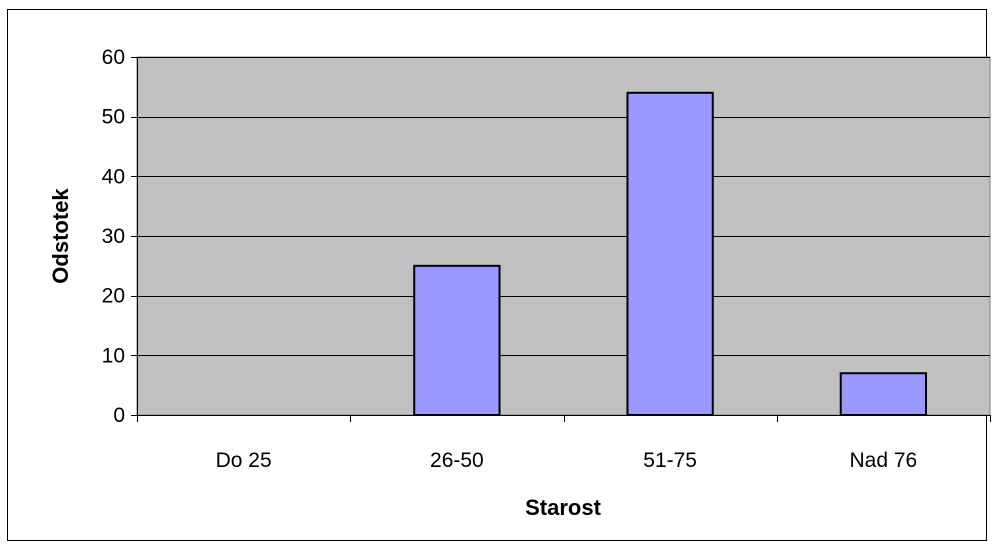 The width and height of the screenshot is (994, 547). What do you see at coordinates (113, 355) in the screenshot?
I see `y-tick-label-10: 10` at bounding box center [113, 355].